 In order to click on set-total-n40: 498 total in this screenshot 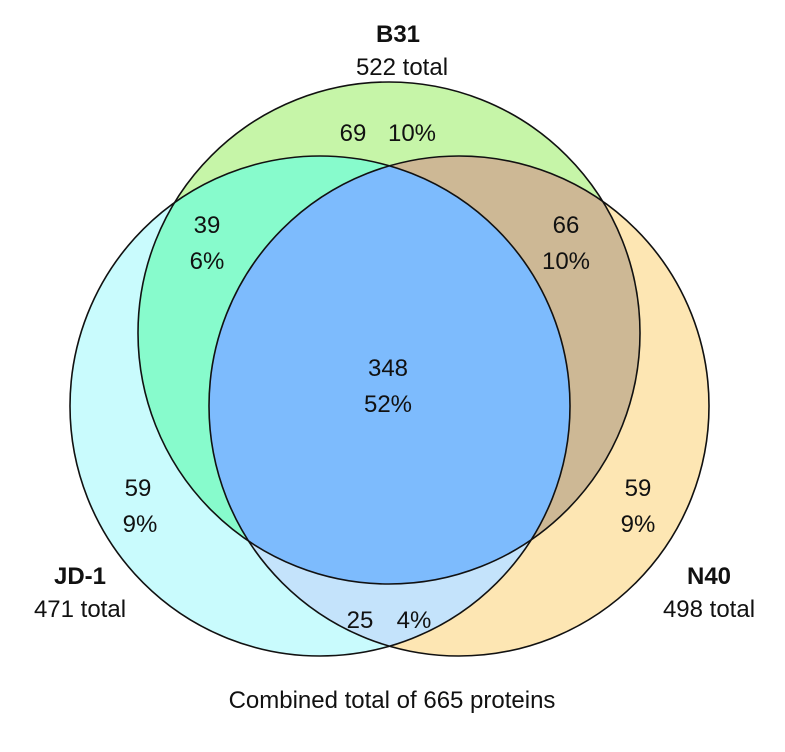, I will do `click(709, 609)`.